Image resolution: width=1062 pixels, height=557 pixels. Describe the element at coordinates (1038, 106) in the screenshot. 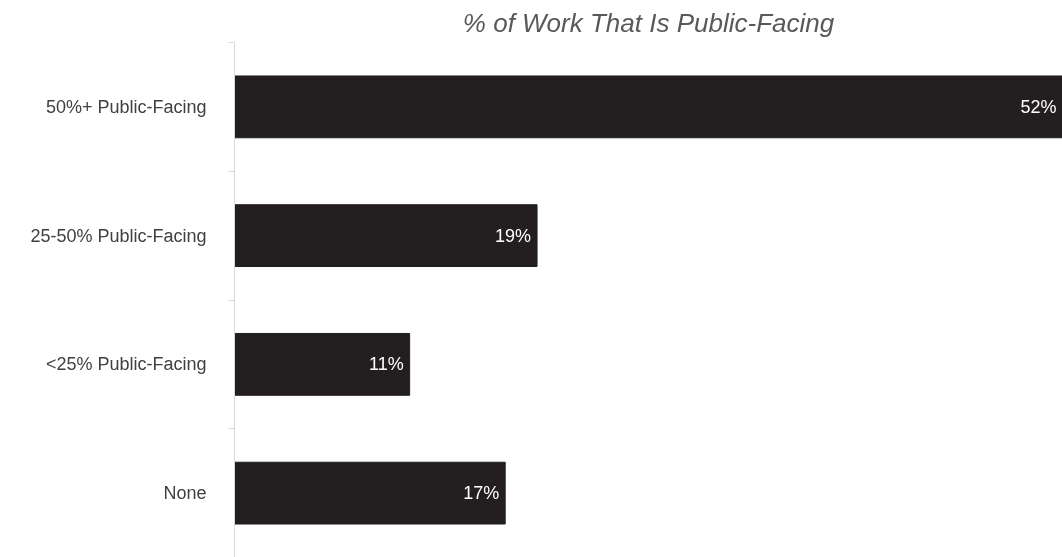

I see `data-label: 52%` at that location.